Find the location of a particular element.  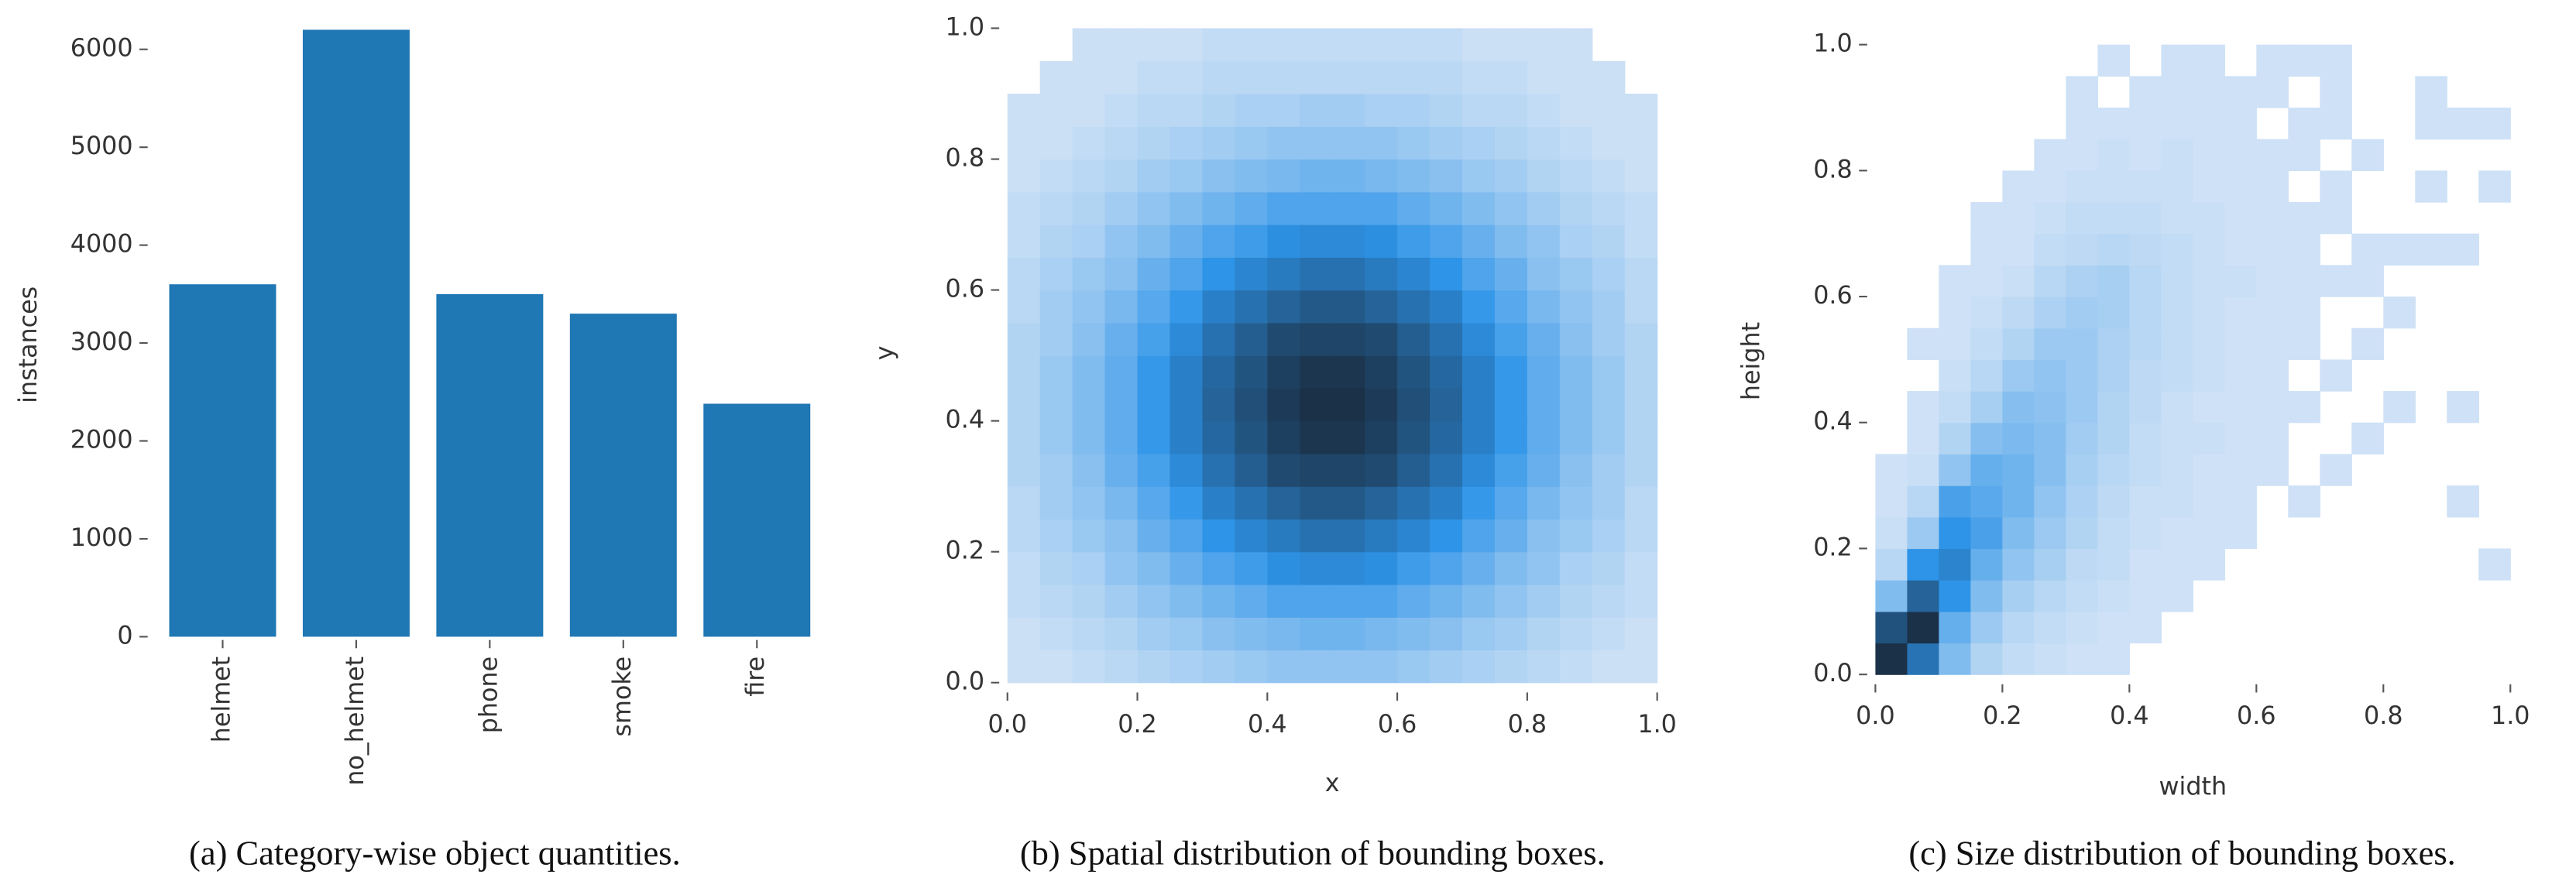

y-tick-label: 0.2 is located at coordinates (1833, 547).